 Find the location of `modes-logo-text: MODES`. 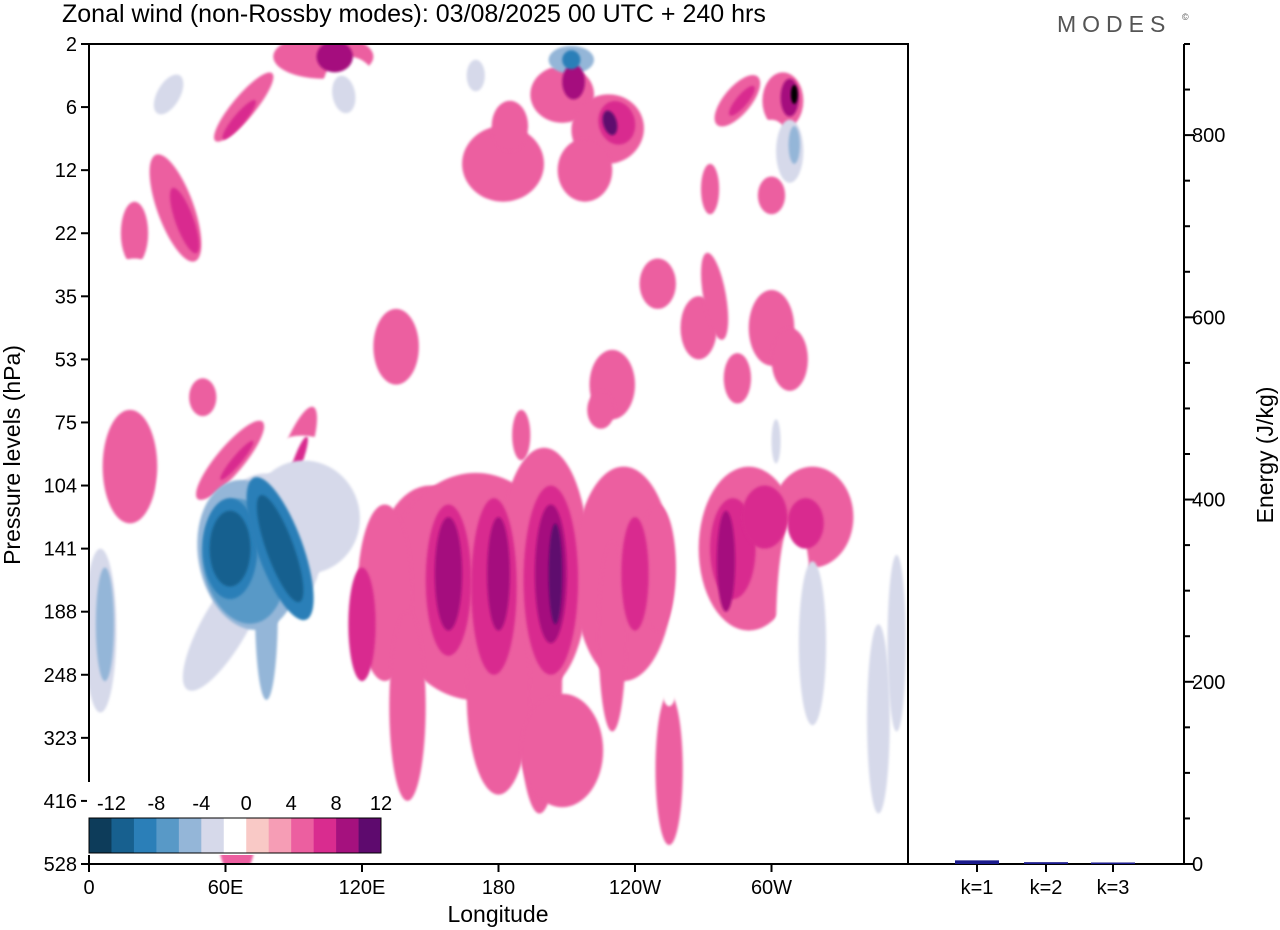

modes-logo-text: MODES is located at coordinates (1114, 24).